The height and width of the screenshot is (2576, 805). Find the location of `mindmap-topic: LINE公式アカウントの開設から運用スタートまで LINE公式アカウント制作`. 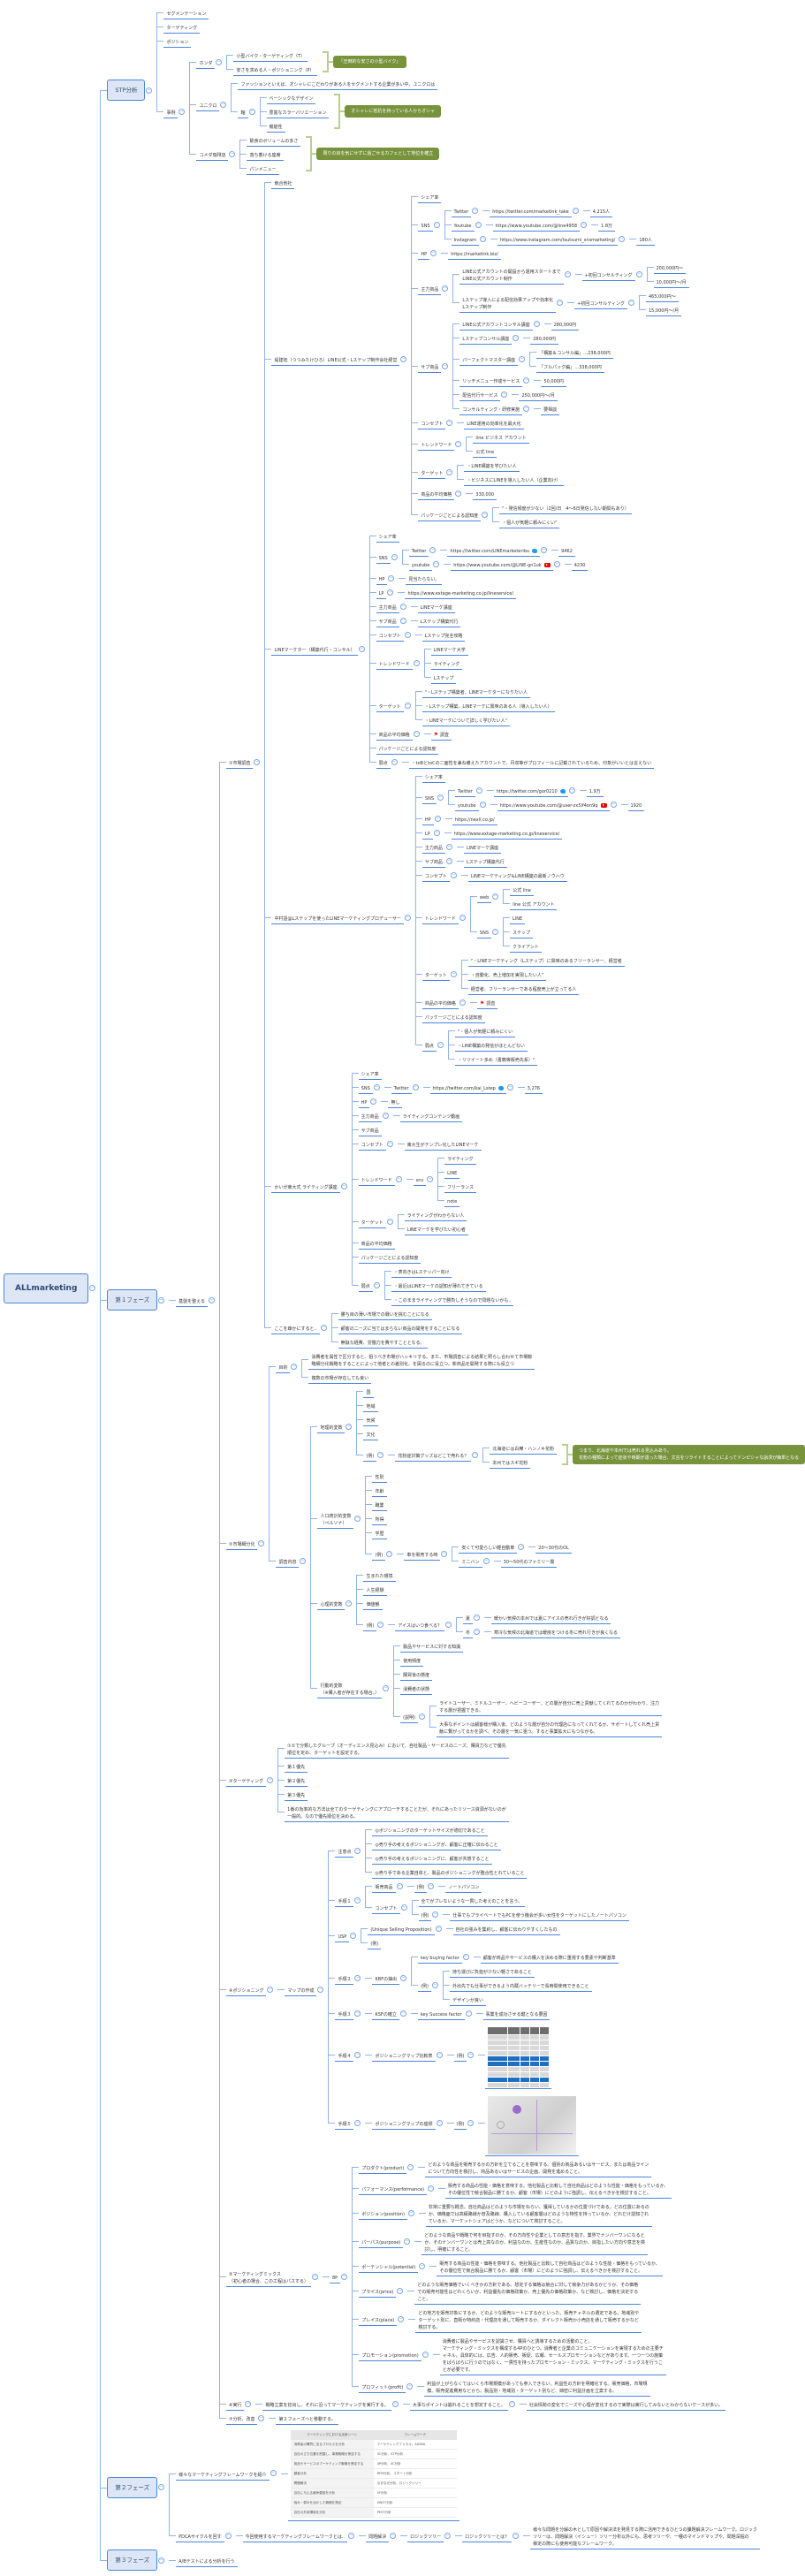

mindmap-topic: LINE公式アカウントの開設から運用スタートまで LINE公式アカウント制作 is located at coordinates (511, 274).